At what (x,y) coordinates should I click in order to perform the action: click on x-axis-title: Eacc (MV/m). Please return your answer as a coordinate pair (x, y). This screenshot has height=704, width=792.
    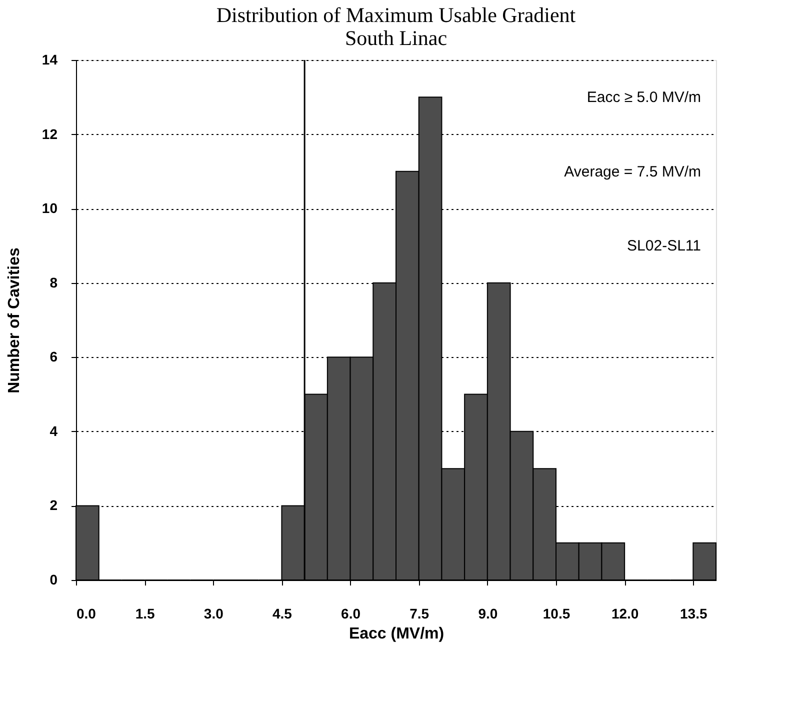
    Looking at the image, I should click on (396, 634).